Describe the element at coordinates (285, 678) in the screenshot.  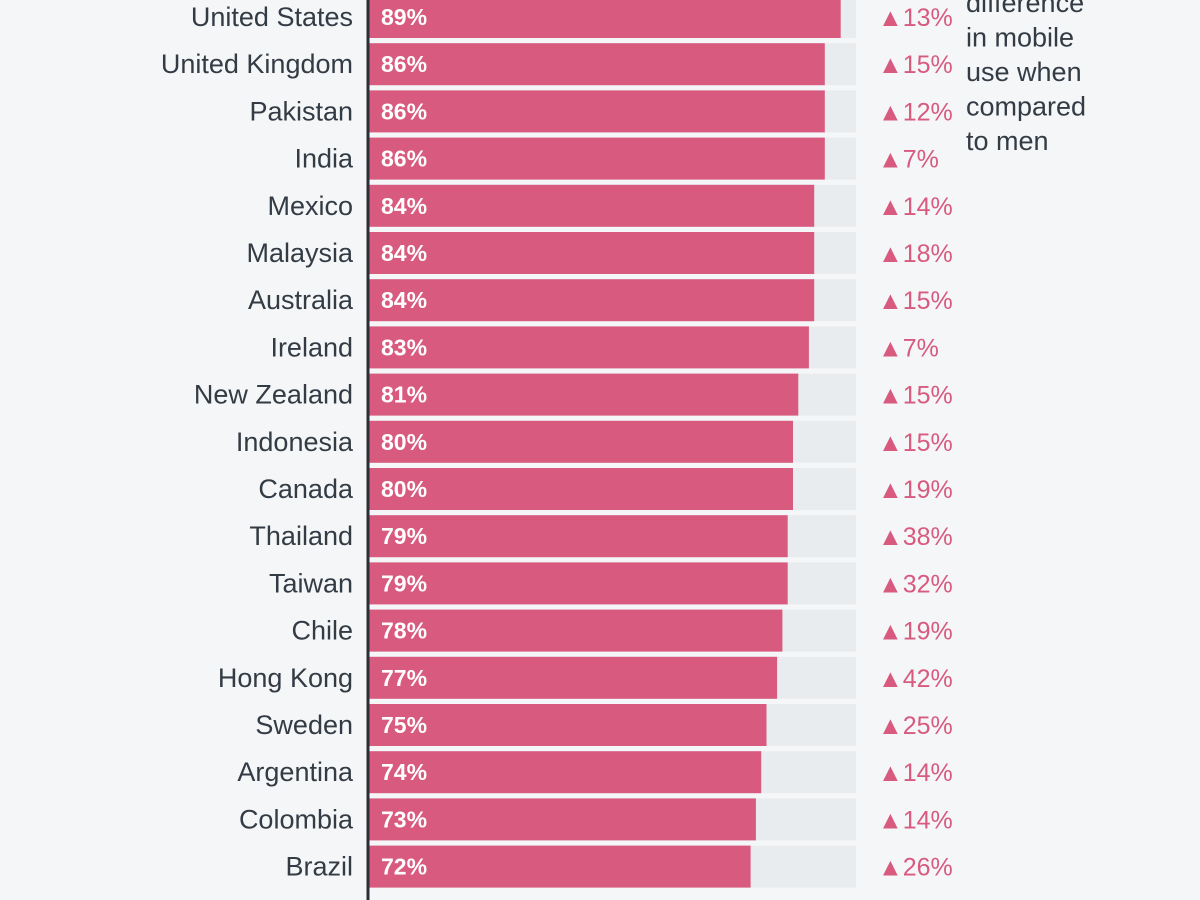
I see `category-label: Hong Kong` at that location.